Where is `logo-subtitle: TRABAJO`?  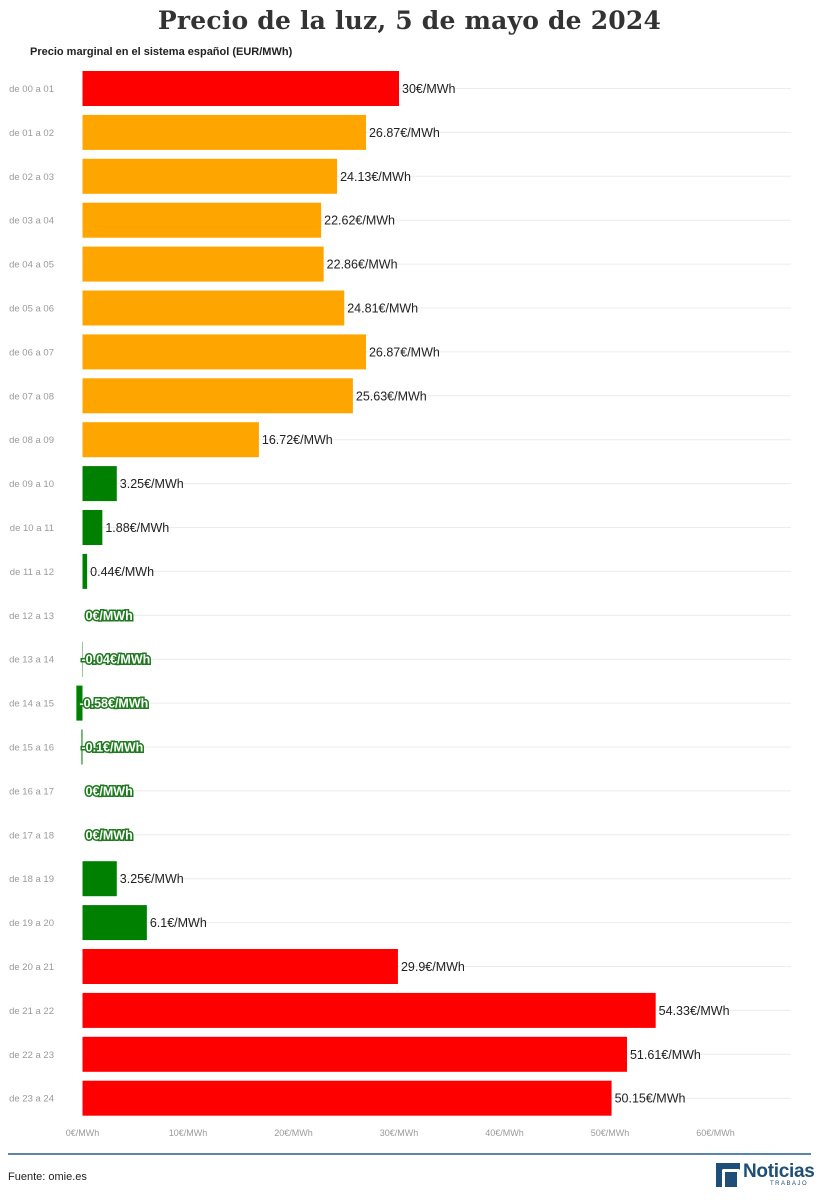
logo-subtitle: TRABAJO is located at coordinates (789, 1184).